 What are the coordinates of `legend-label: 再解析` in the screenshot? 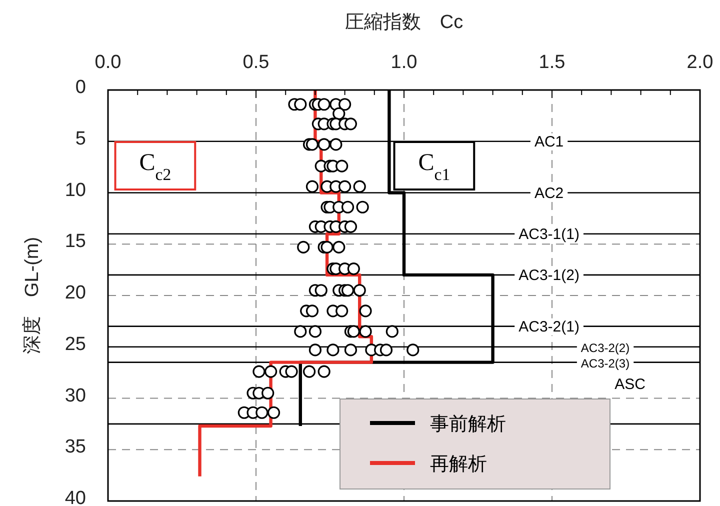 It's located at (458, 464).